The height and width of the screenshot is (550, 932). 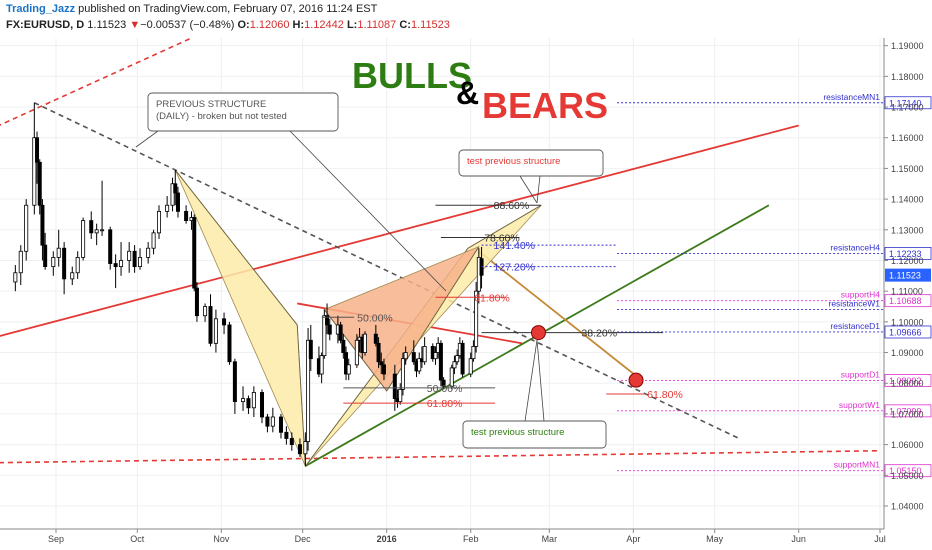 I want to click on low-value: 1.11087, so click(x=377, y=25).